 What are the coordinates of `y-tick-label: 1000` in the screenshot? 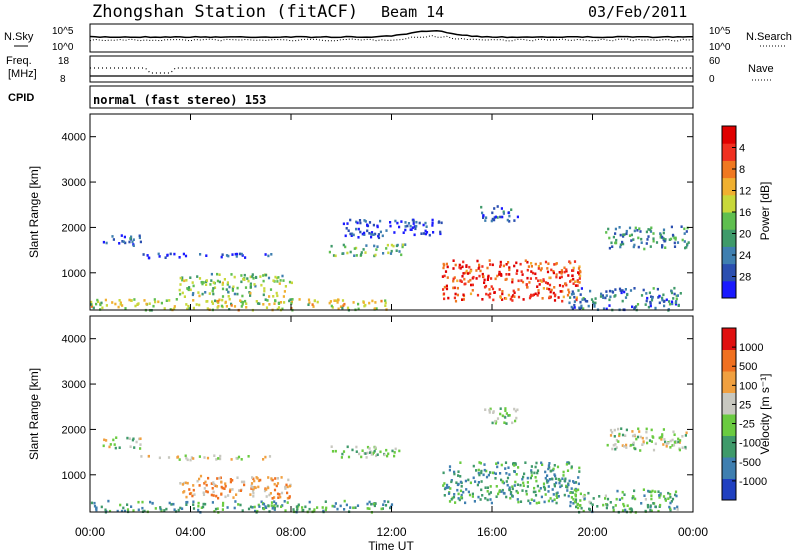 It's located at (74, 476).